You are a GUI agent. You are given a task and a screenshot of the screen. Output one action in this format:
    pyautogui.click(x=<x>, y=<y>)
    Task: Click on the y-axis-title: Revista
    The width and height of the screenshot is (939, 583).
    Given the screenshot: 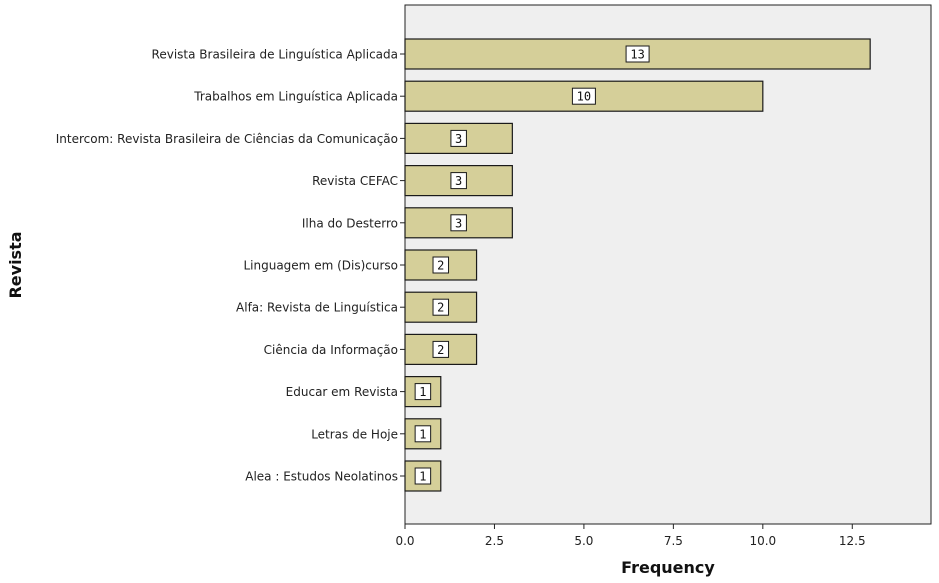 What is the action you would take?
    pyautogui.click(x=15, y=264)
    